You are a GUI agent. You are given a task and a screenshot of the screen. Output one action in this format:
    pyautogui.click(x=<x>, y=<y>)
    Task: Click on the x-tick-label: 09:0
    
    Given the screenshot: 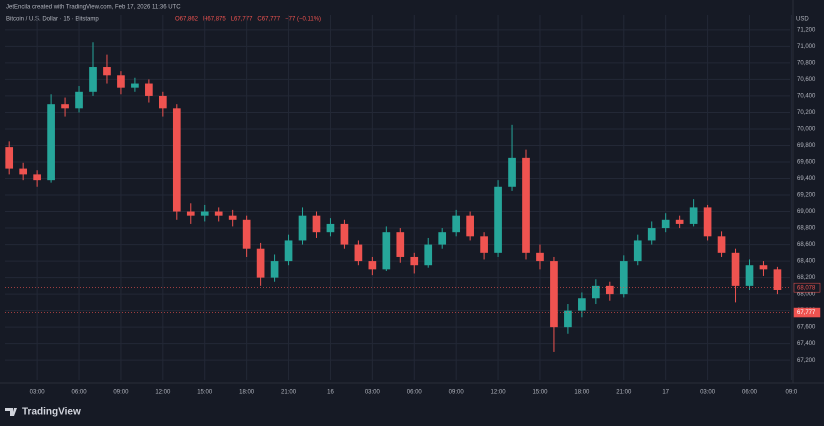 What is the action you would take?
    pyautogui.click(x=792, y=393)
    